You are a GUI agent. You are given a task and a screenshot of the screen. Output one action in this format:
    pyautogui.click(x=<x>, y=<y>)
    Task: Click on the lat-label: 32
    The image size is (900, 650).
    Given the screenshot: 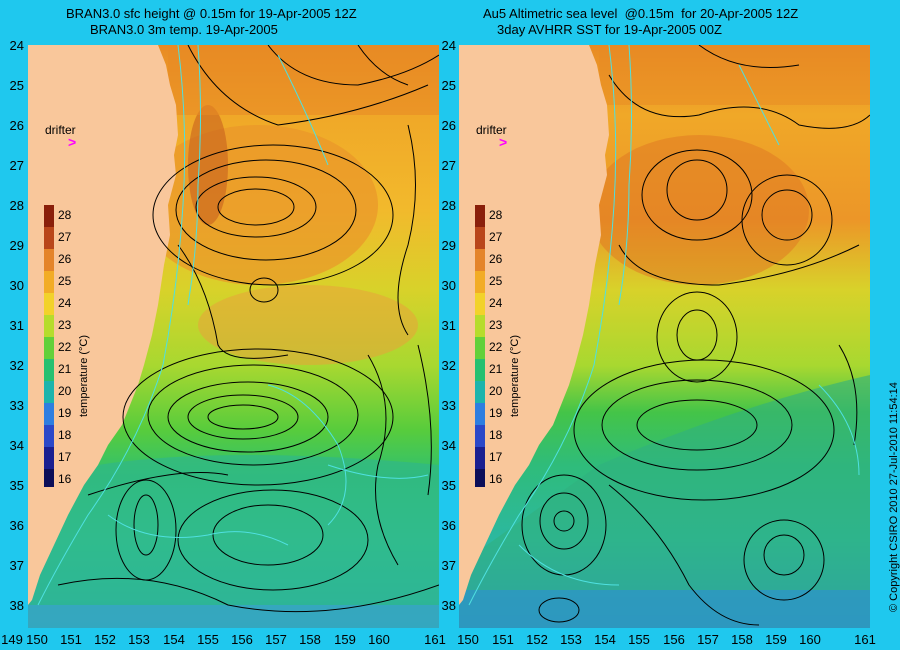 What is the action you would take?
    pyautogui.click(x=16, y=365)
    